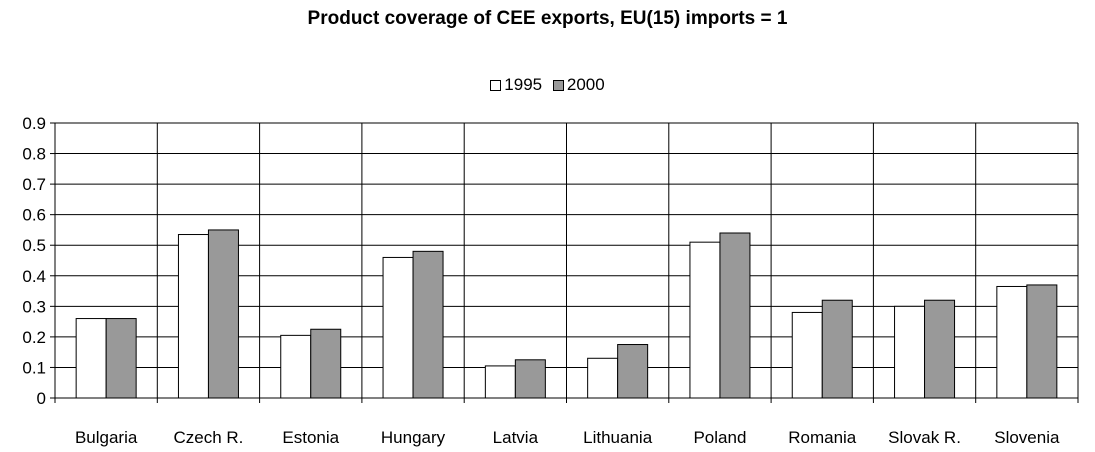 This screenshot has height=452, width=1095. I want to click on y-tick-label: 0.9, so click(34, 123).